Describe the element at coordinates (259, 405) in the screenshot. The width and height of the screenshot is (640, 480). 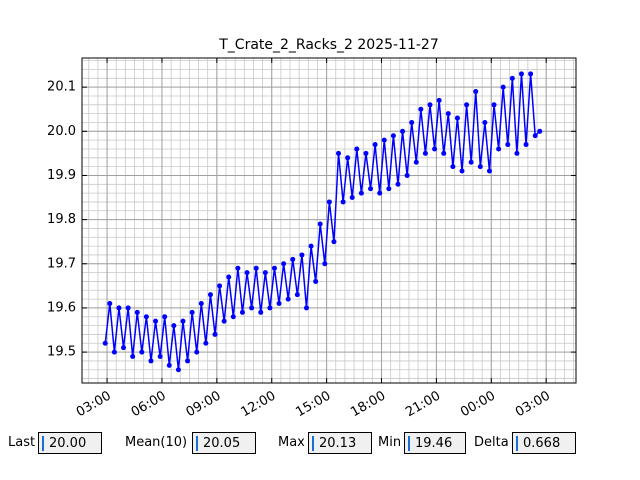
I see `x-tick-label: 12:00` at that location.